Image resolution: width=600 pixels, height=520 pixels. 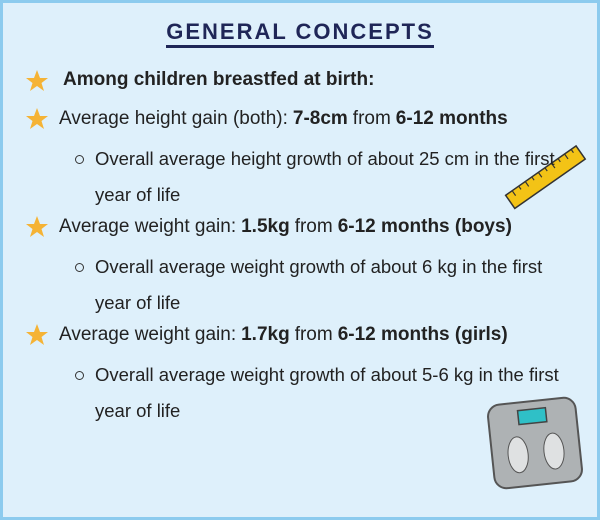 I want to click on title-text: GENERAL CONCEPTS, so click(x=300, y=33).